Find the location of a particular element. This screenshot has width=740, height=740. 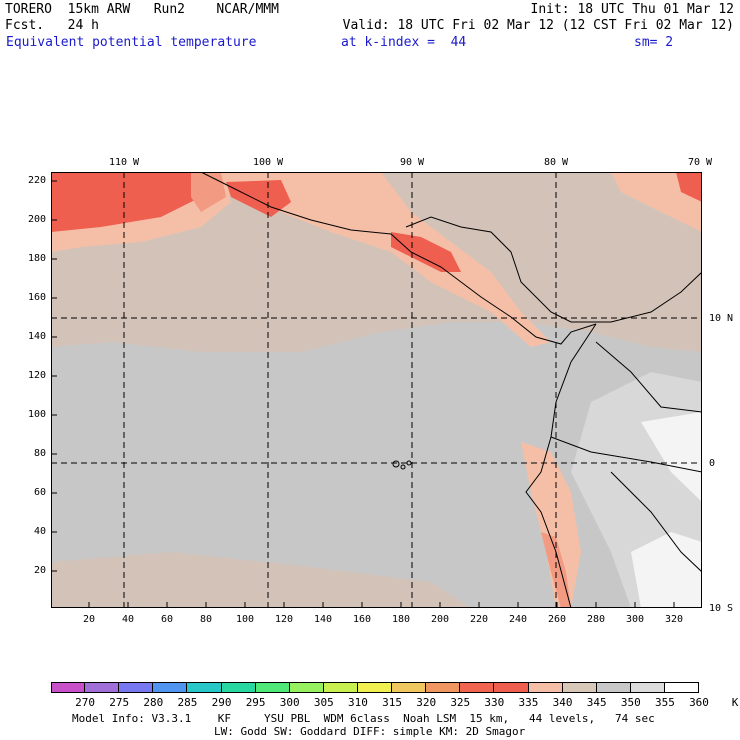

x-label-300: 300 is located at coordinates (635, 619).